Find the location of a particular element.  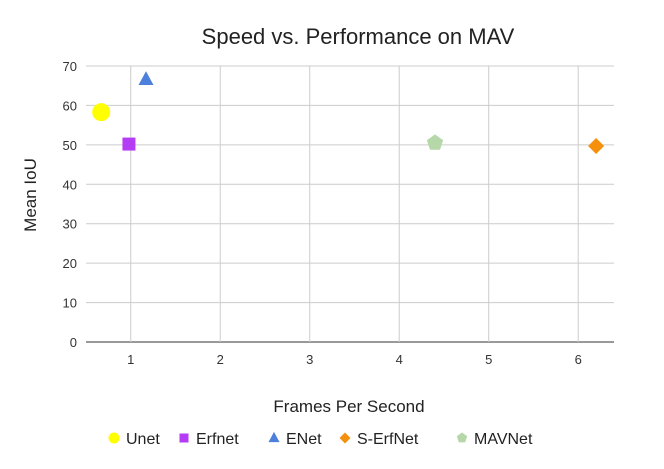

legend: Unet Erfnet ENet S-ErfNet MAVNet is located at coordinates (320, 439).